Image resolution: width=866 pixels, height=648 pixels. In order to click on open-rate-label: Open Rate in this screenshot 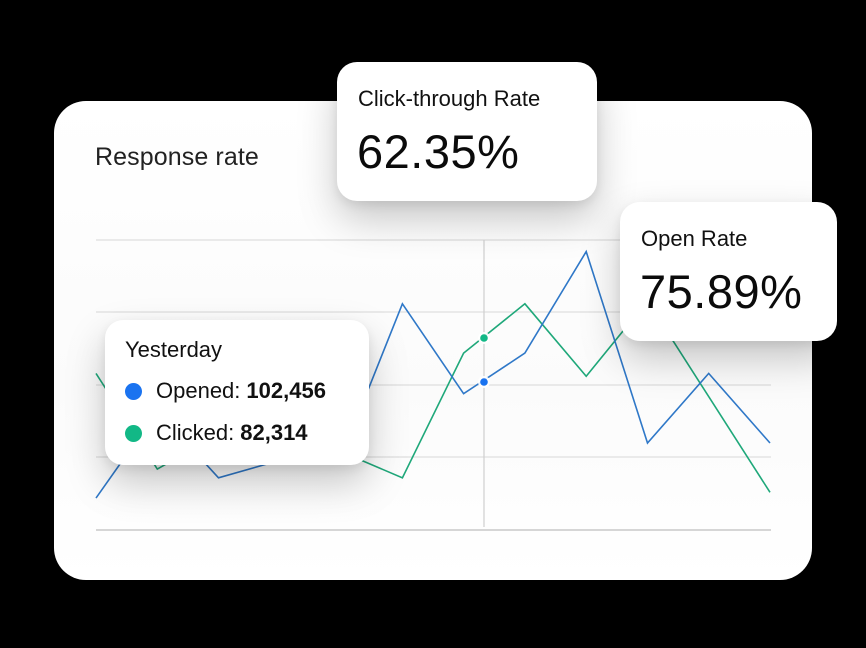, I will do `click(694, 238)`.